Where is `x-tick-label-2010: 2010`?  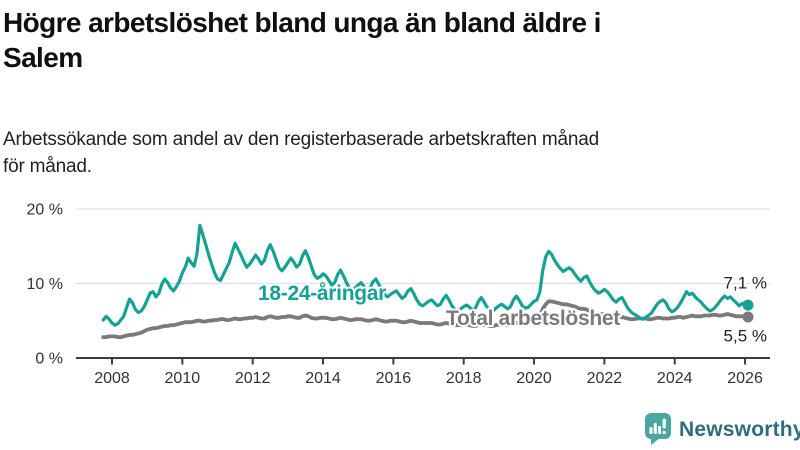 x-tick-label-2010: 2010 is located at coordinates (183, 378).